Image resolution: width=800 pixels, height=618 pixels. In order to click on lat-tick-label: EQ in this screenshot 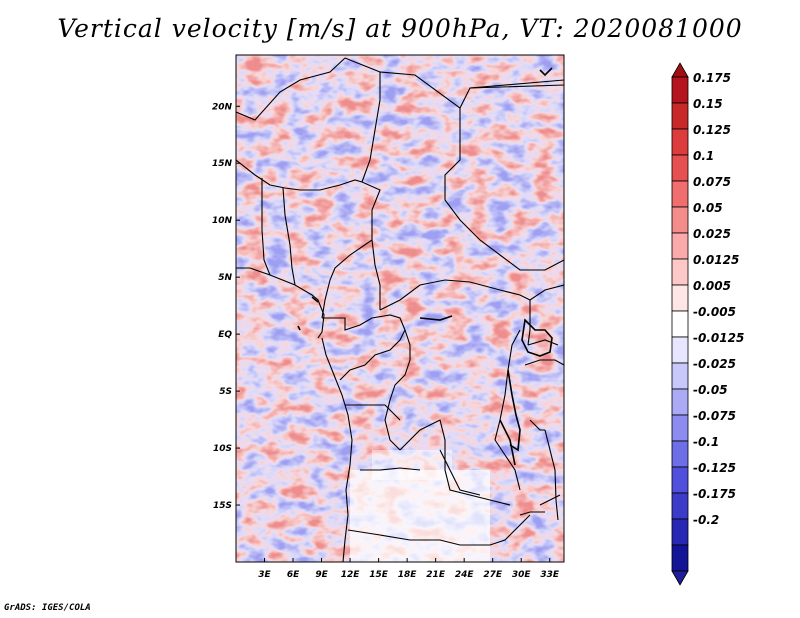, I will do `click(225, 335)`.